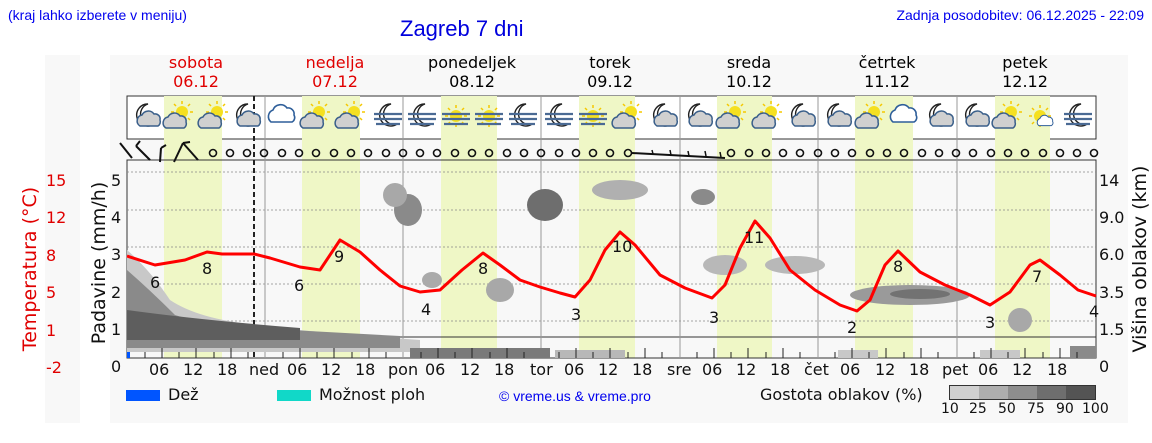 This screenshot has width=1152, height=443. What do you see at coordinates (183, 394) in the screenshot?
I see `rain-legend-label: Dež` at bounding box center [183, 394].